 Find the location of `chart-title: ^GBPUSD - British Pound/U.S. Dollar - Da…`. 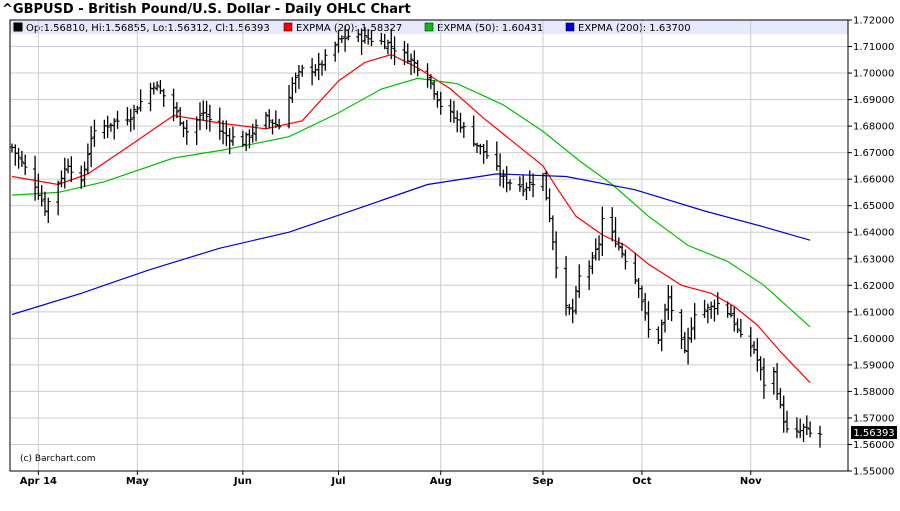

chart-title: ^GBPUSD - British Pound/U.S. Dollar - Da… is located at coordinates (206, 9).